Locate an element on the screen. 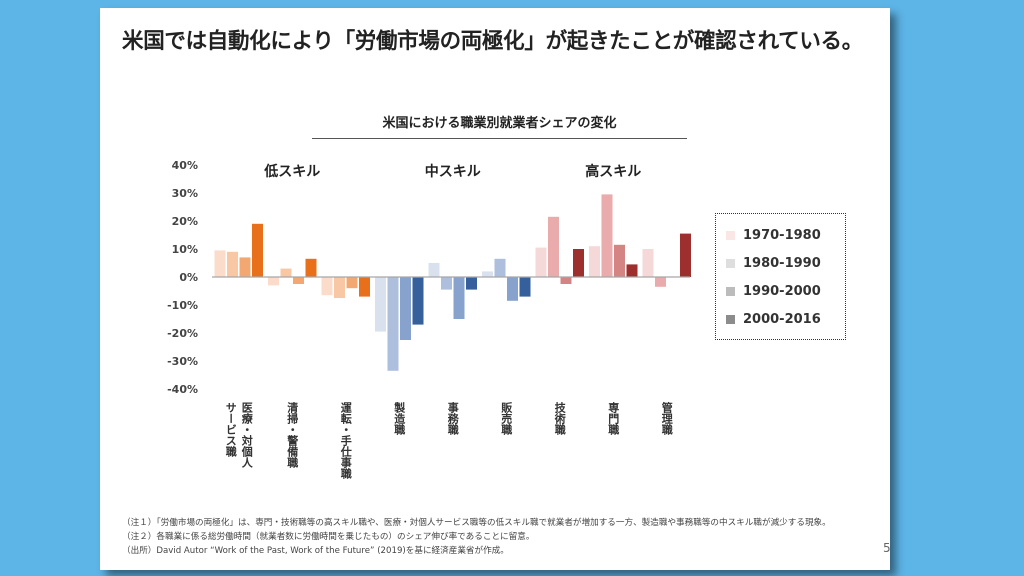  y-tick-label: 40% is located at coordinates (185, 165).